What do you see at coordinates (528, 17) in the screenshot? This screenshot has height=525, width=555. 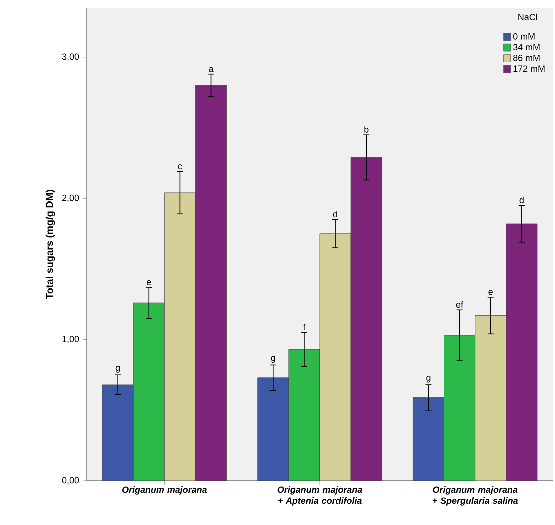 I see `legend-title: NaCl` at bounding box center [528, 17].